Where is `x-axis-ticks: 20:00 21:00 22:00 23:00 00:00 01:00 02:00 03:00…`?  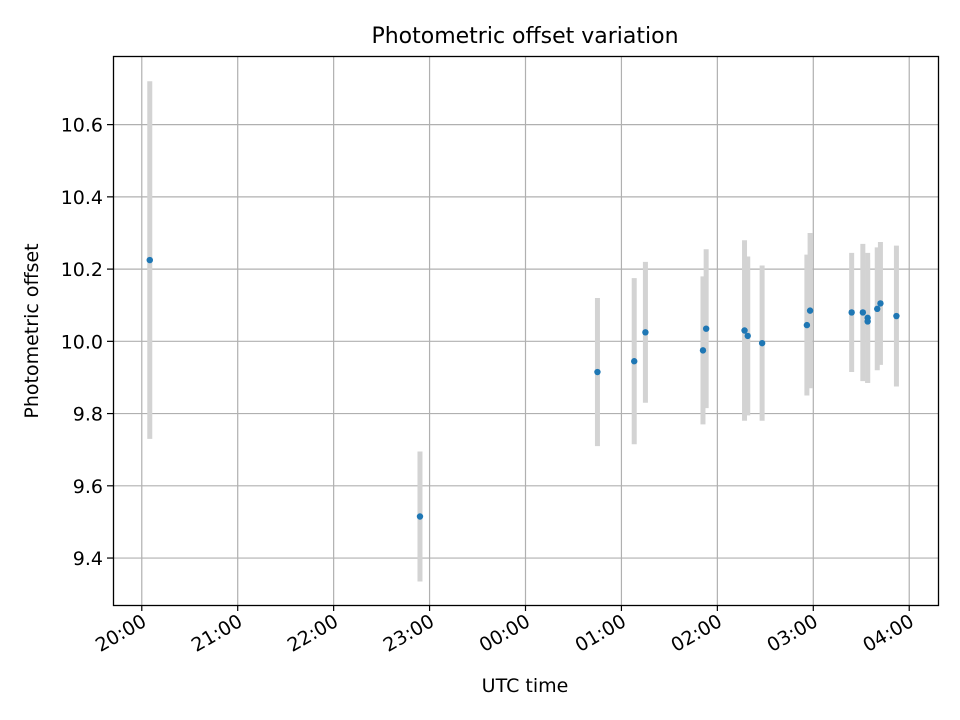 x-axis-ticks: 20:00 21:00 22:00 23:00 00:00 01:00 02:00 03:00… is located at coordinates (505, 631).